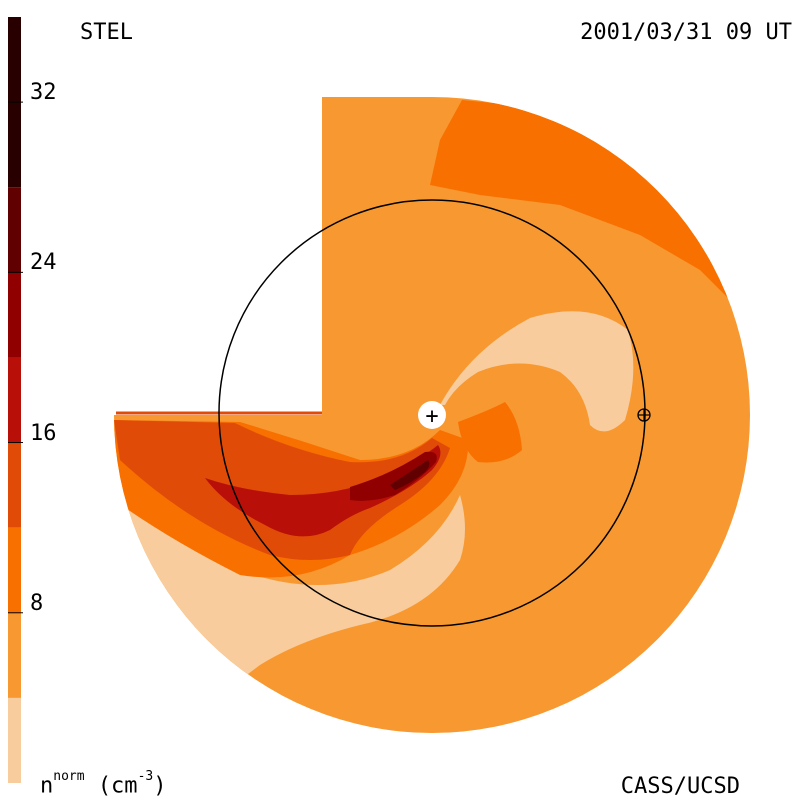  I want to click on sun-marker: +, so click(432, 415).